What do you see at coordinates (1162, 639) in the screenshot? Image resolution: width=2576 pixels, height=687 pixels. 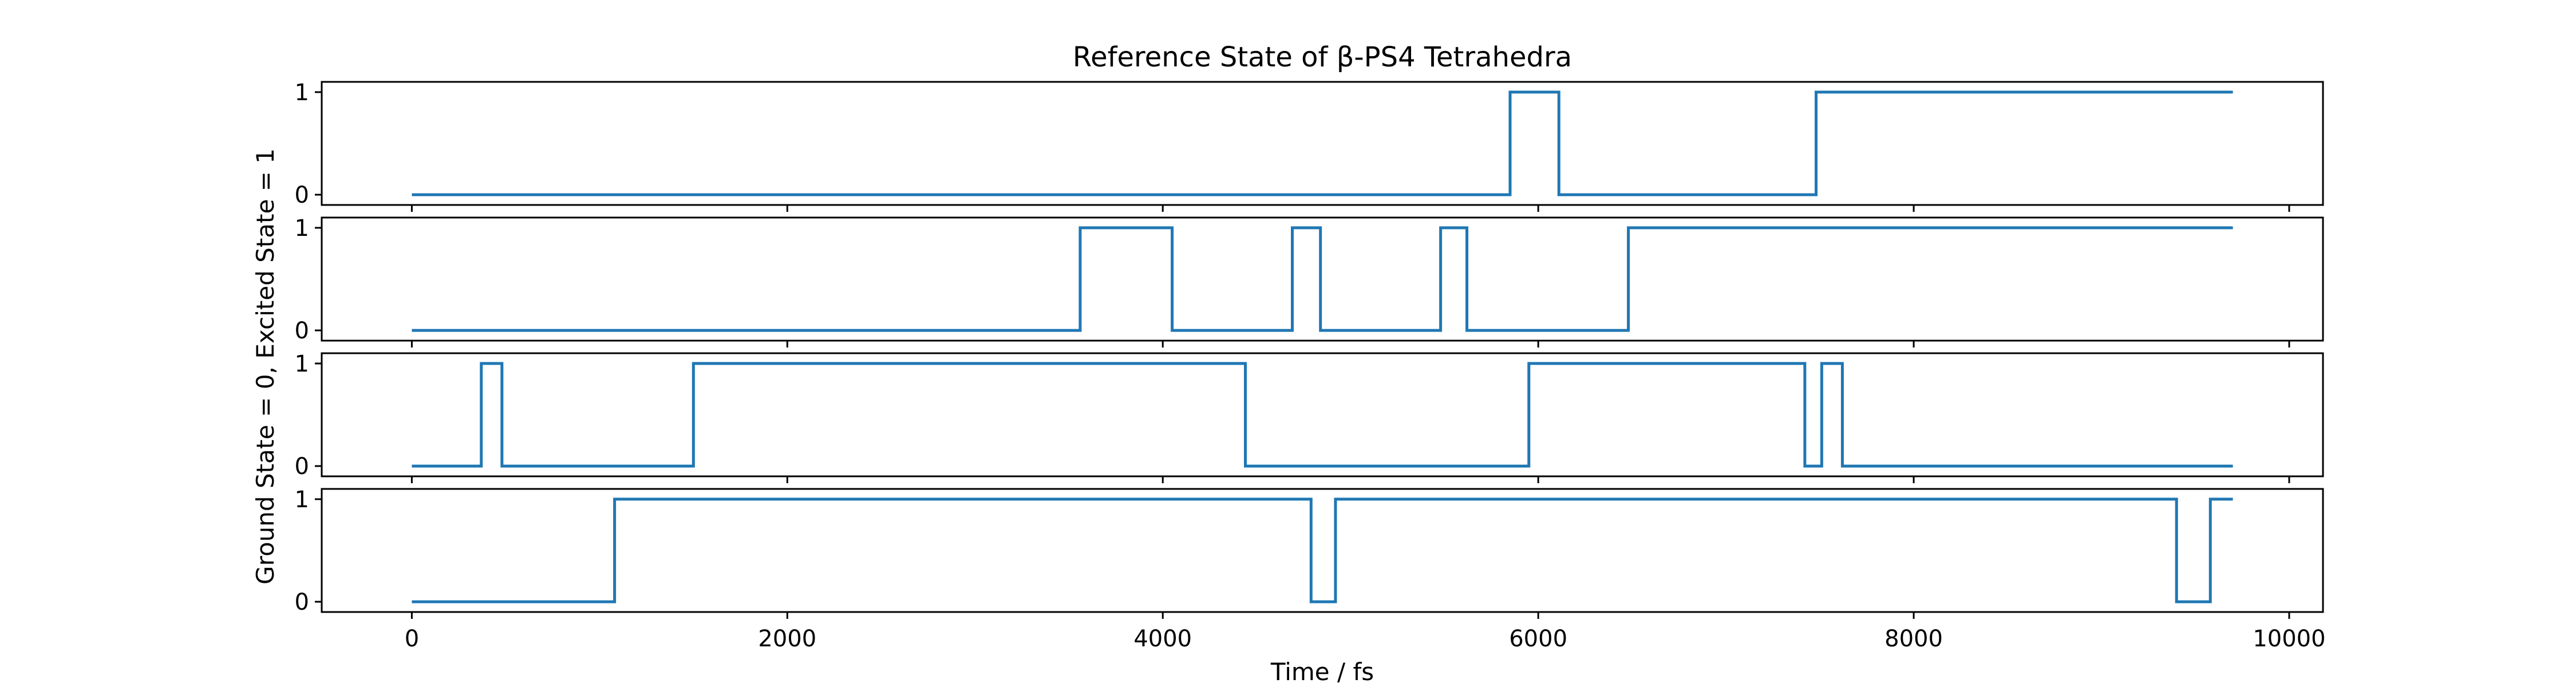 I see `x-tick-label: 4000` at bounding box center [1162, 639].